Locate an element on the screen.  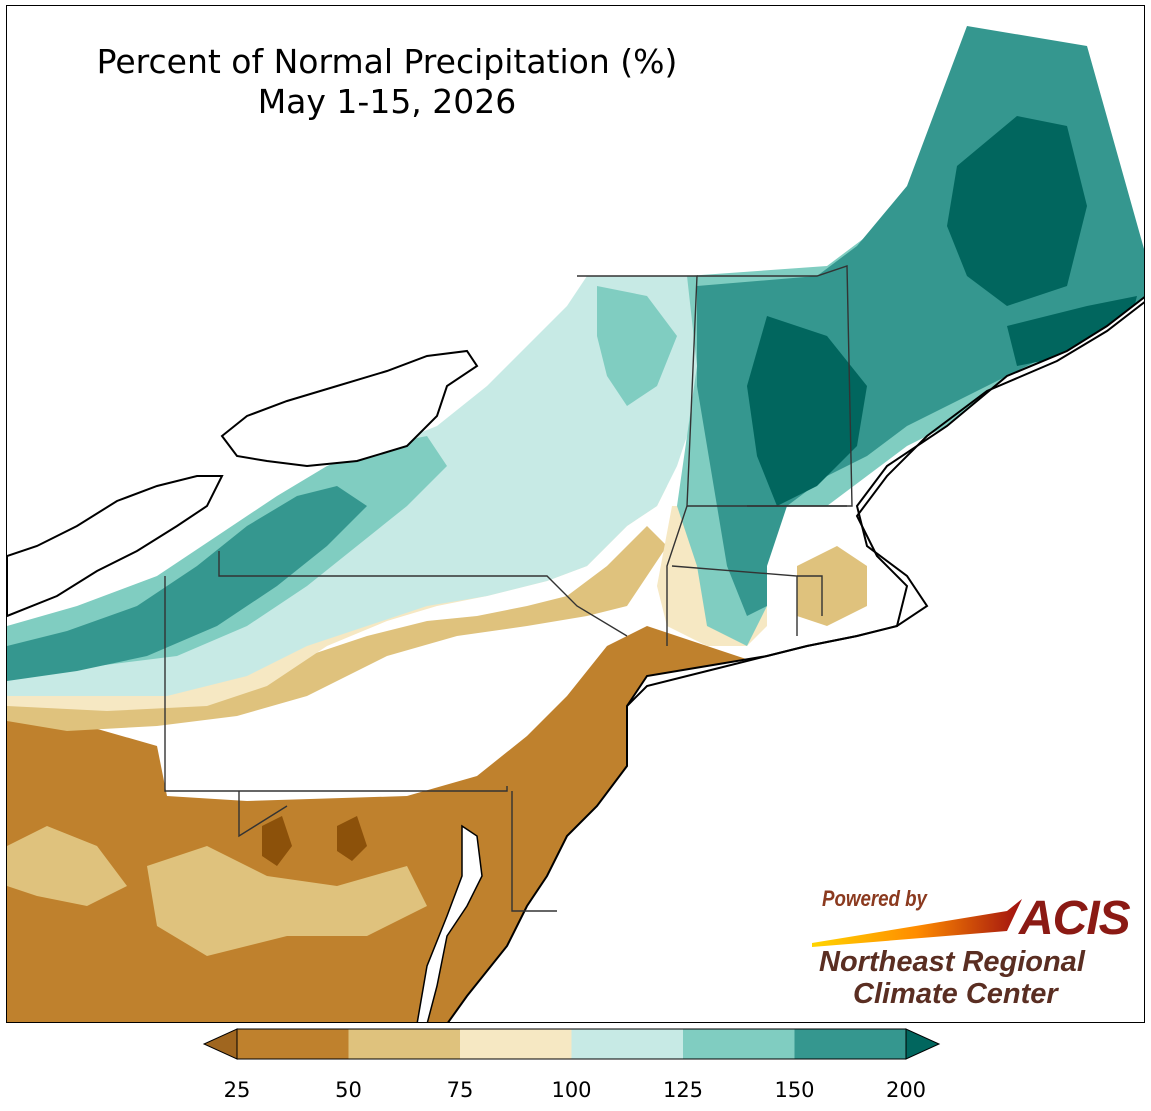
lake-ontario is located at coordinates (349, 408).